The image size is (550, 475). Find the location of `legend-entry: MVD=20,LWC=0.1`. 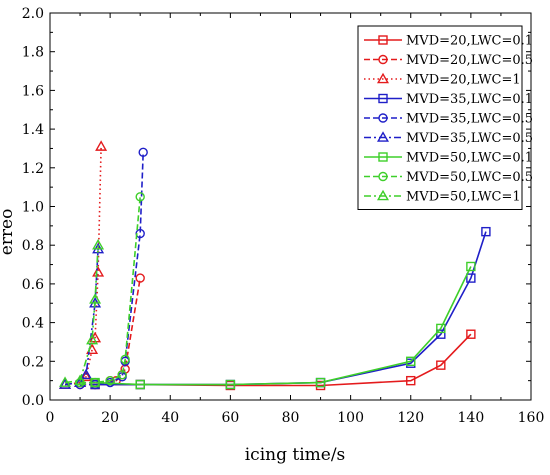

legend-entry: MVD=20,LWC=0.1 is located at coordinates (448, 41).